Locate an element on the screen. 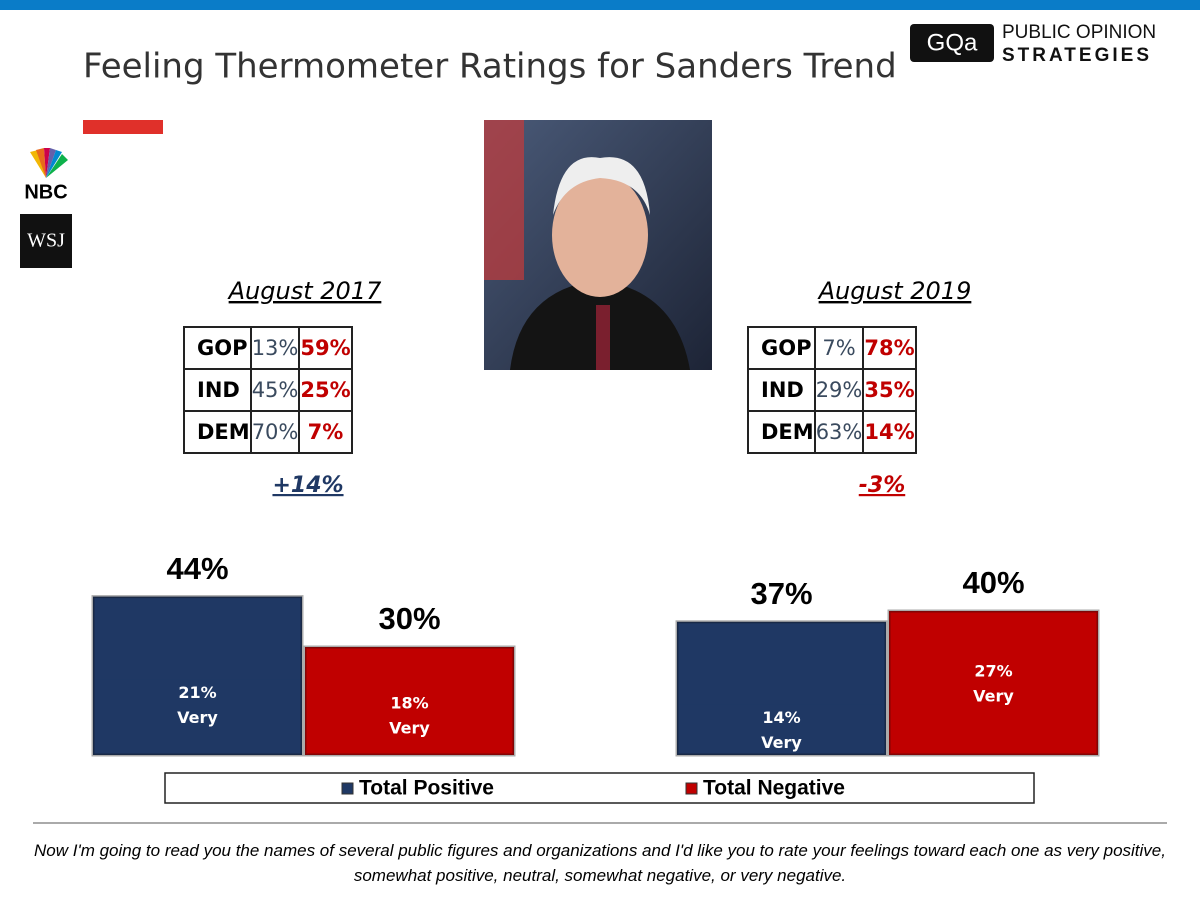 The height and width of the screenshot is (900, 1200). table-body: GOP 13% 59% IND 45% 25% DEM 70% 7% is located at coordinates (268, 390).